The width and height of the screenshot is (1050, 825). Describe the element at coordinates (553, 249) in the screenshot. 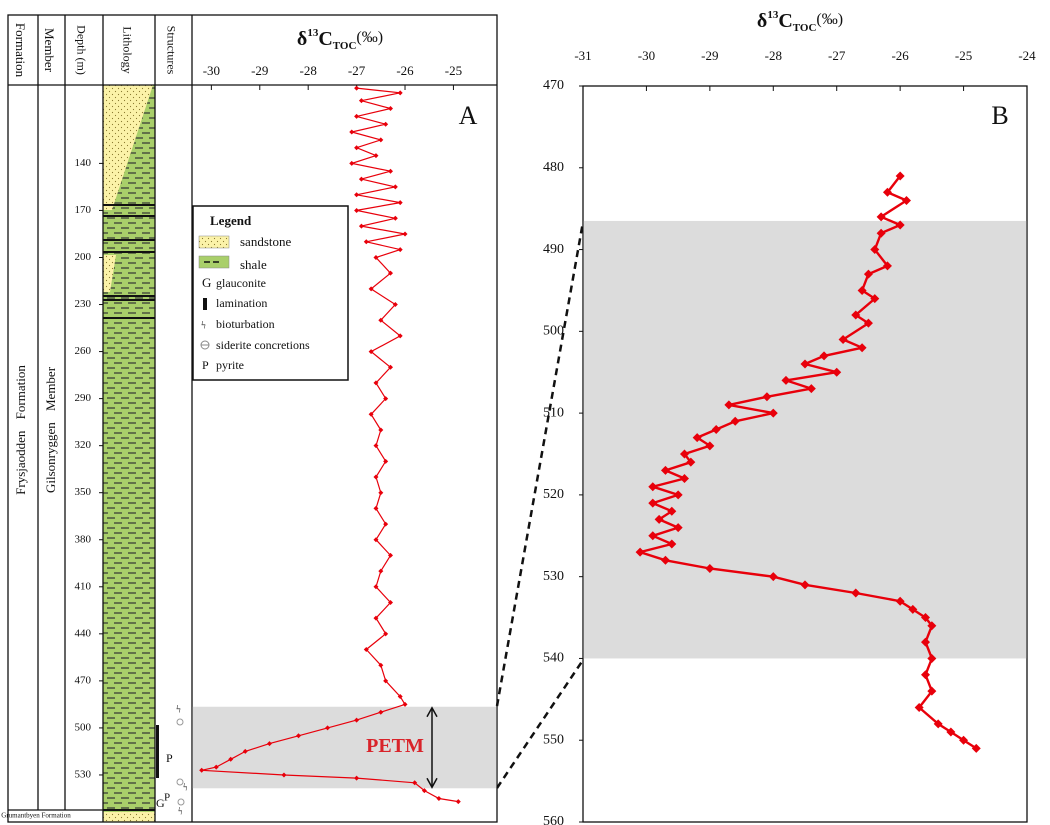

I see `y-tick-label: 490` at that location.